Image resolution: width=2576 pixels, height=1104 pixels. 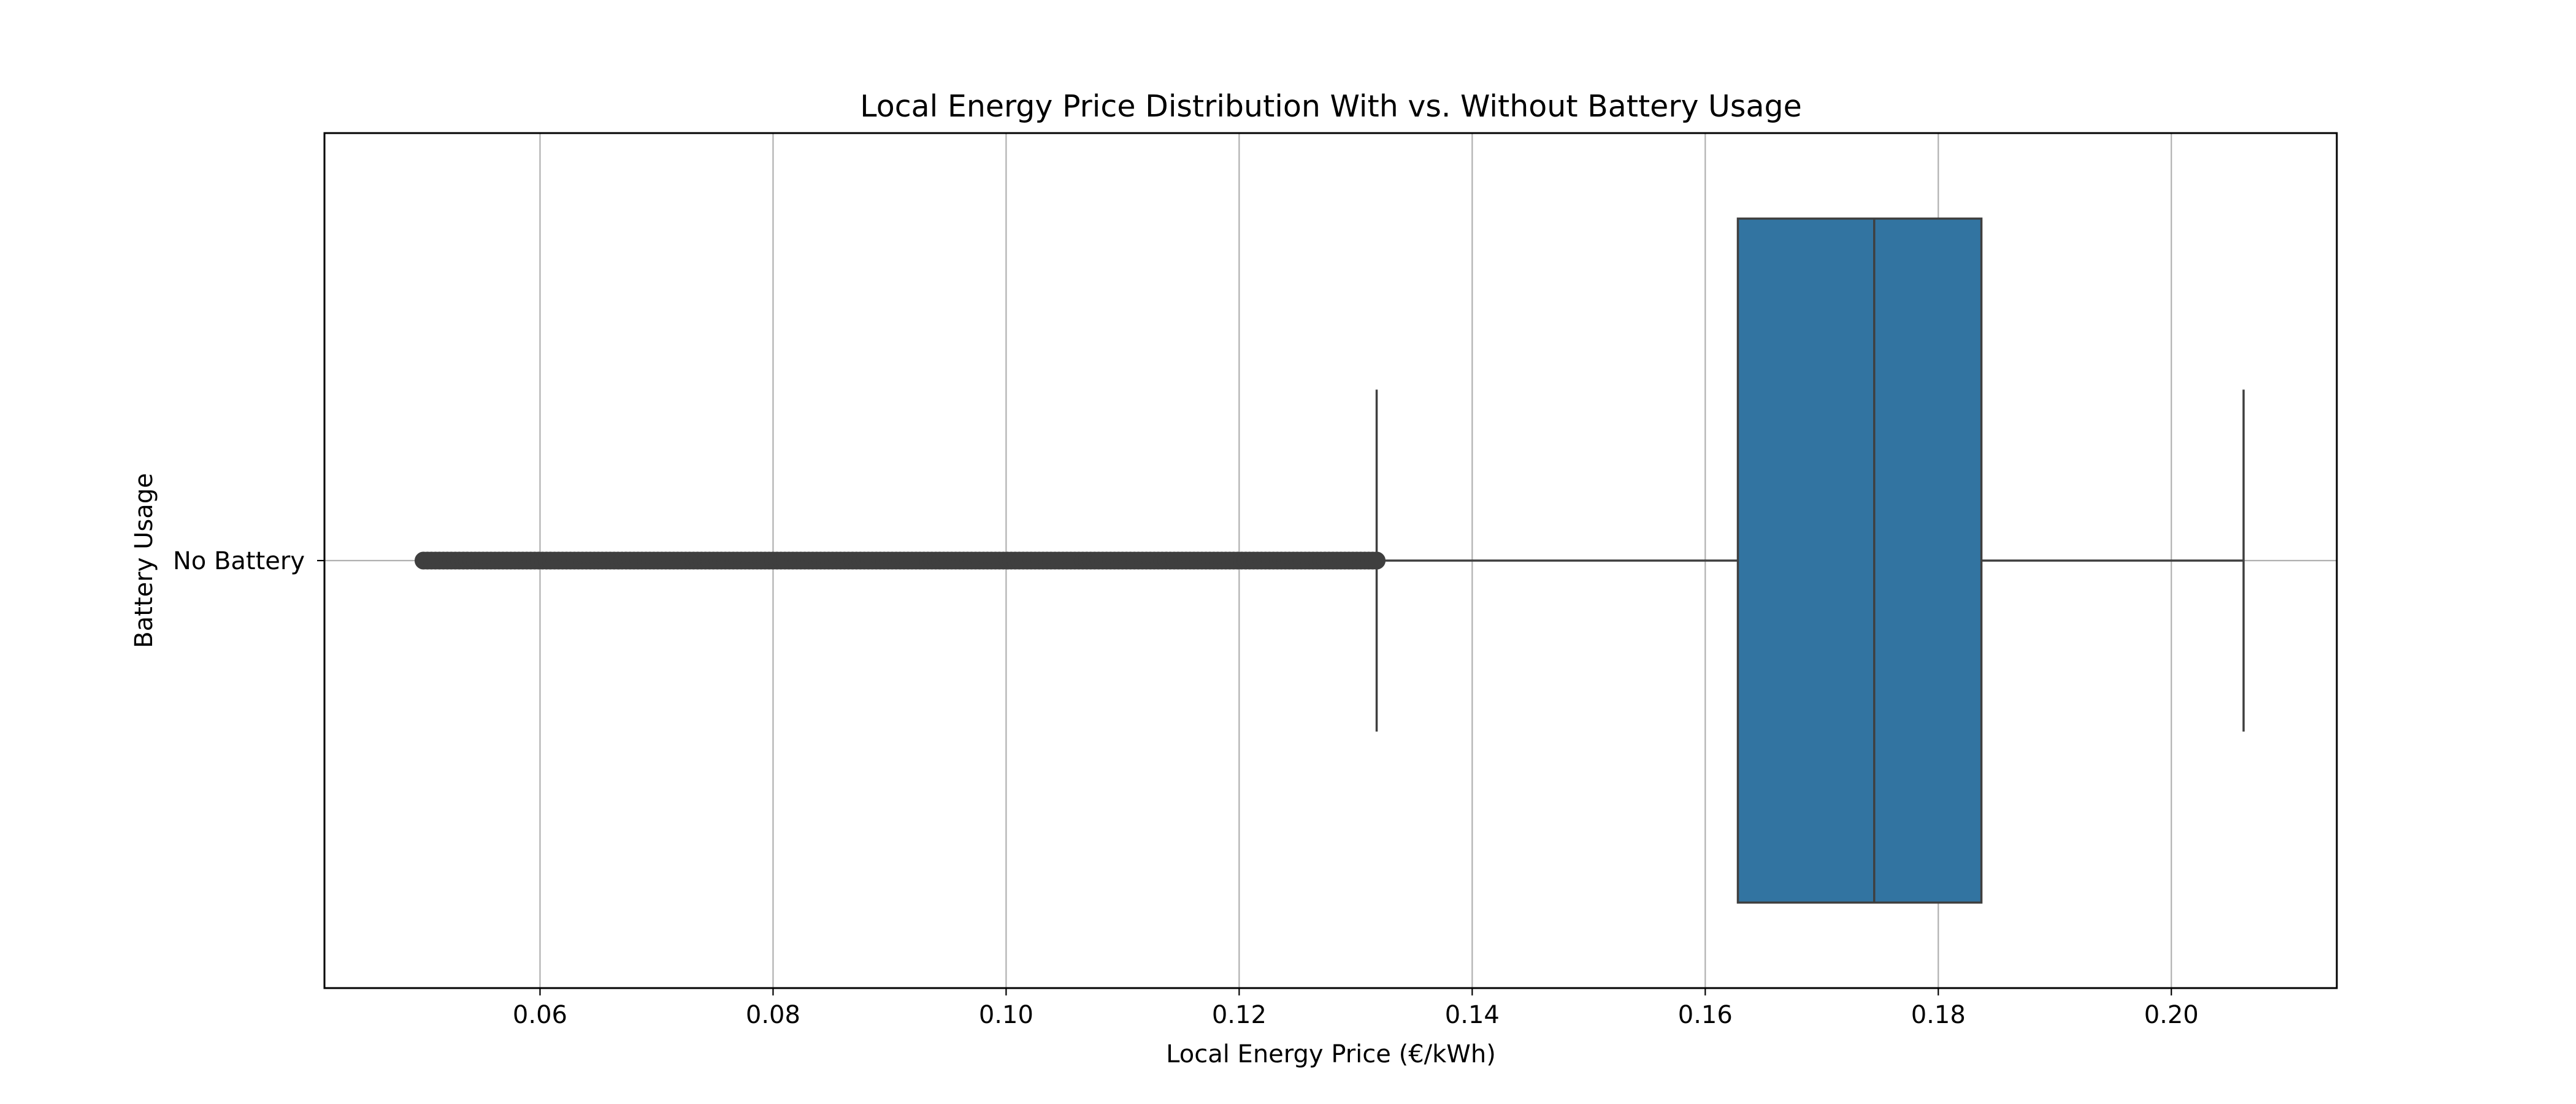 What do you see at coordinates (144, 560) in the screenshot?
I see `y-axis-label: Battery Usage` at bounding box center [144, 560].